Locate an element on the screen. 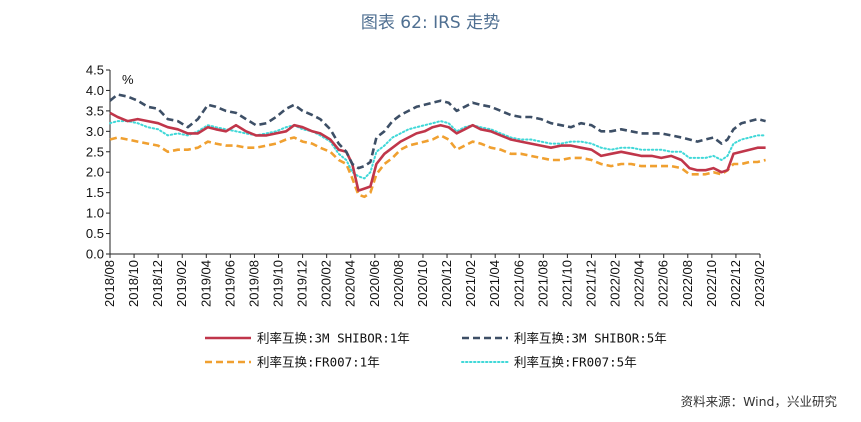 This screenshot has height=422, width=861. x-tick-label: 2020/04 is located at coordinates (350, 283).